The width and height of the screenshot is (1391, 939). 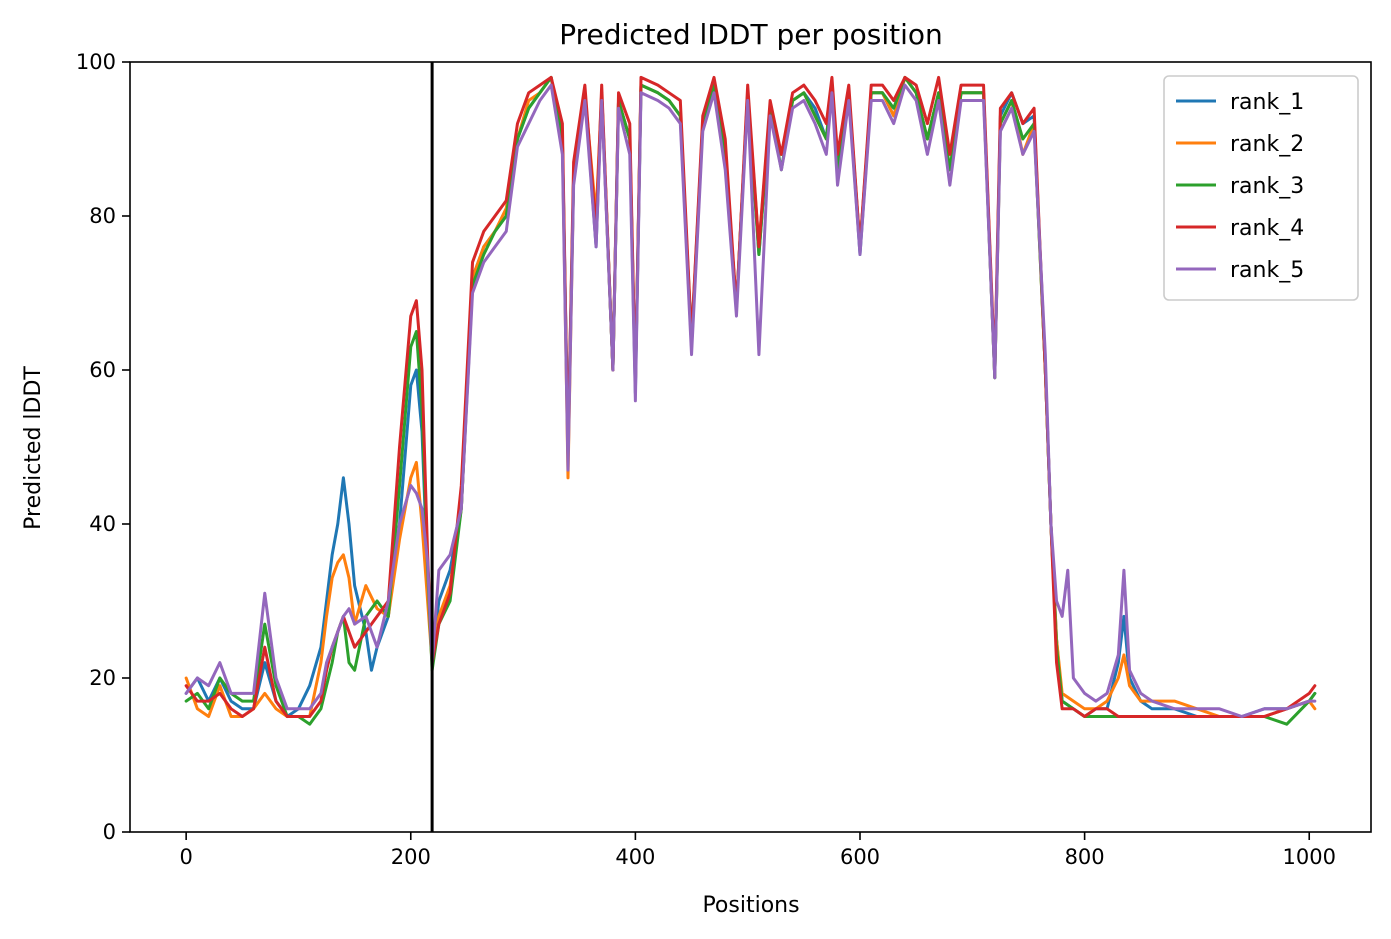 I want to click on y-tick-label: 0, so click(x=109, y=832).